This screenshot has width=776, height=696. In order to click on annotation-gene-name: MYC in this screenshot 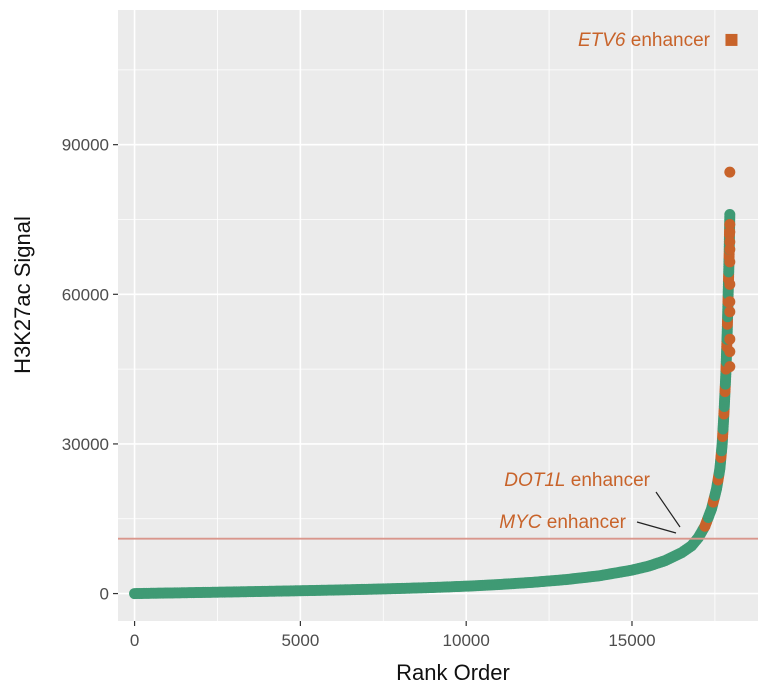, I will do `click(520, 522)`.